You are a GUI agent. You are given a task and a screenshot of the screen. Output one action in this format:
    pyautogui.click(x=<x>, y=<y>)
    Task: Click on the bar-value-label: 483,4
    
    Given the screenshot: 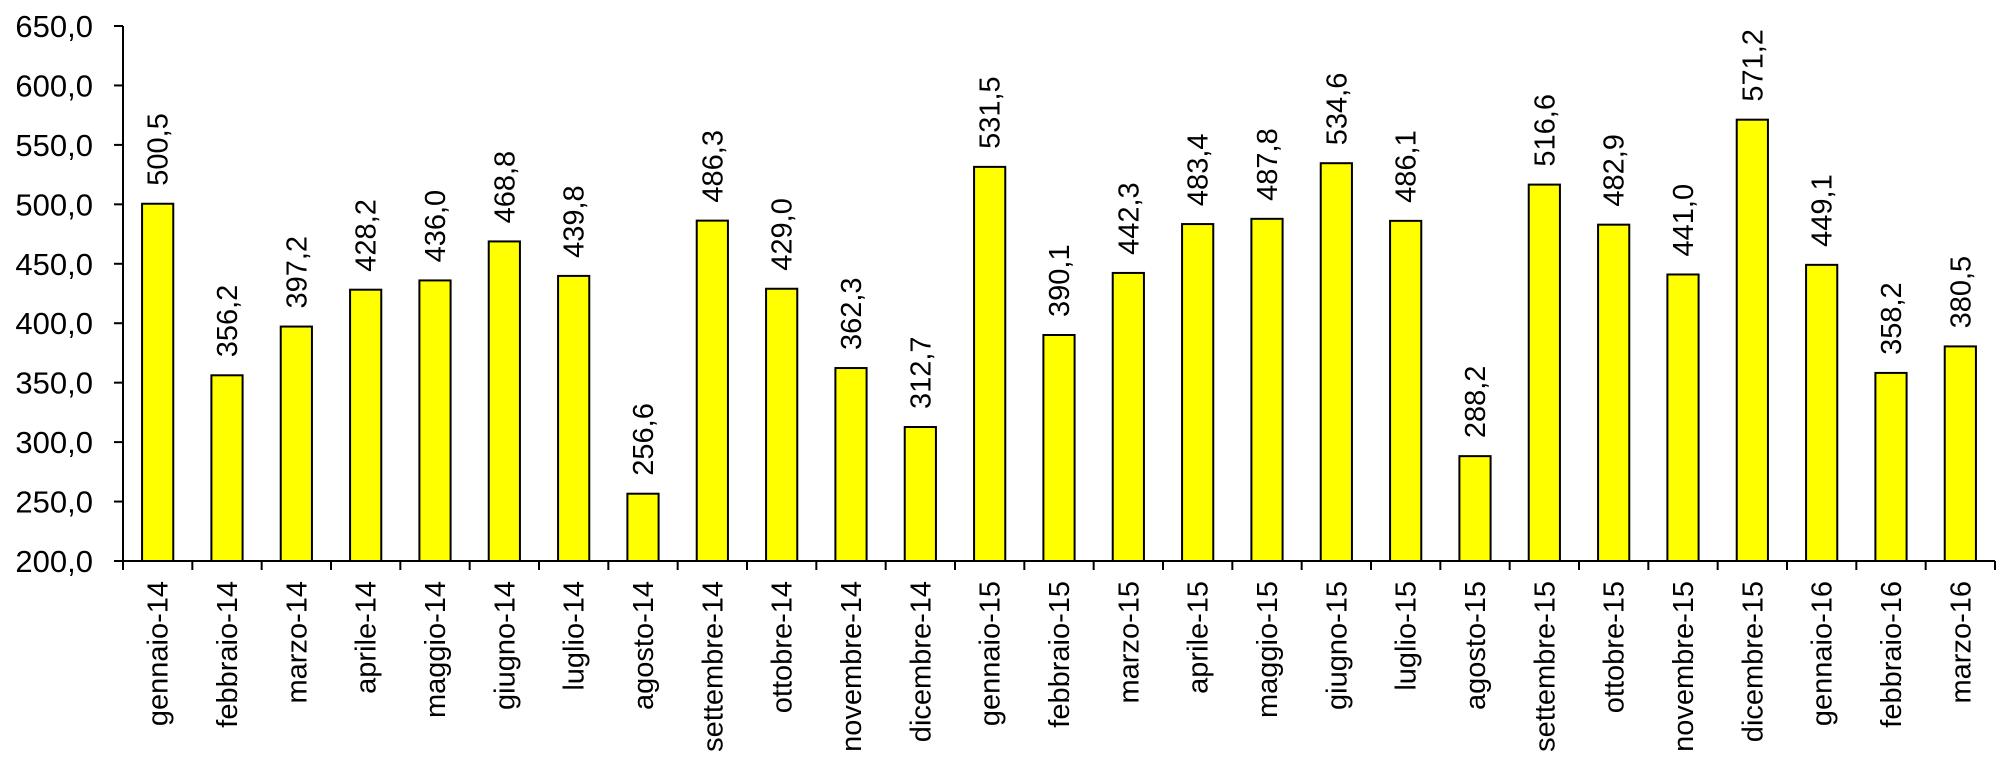 What is the action you would take?
    pyautogui.click(x=1199, y=169)
    